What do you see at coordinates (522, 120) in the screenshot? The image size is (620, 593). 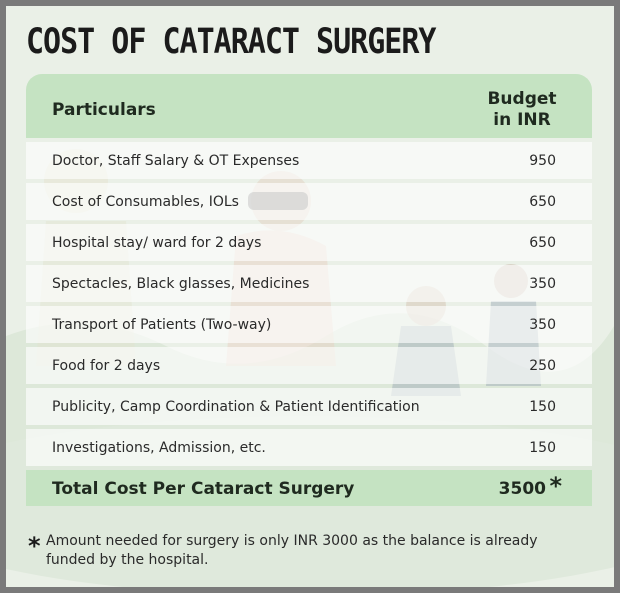 I see `header-budget-line2: in INR` at bounding box center [522, 120].